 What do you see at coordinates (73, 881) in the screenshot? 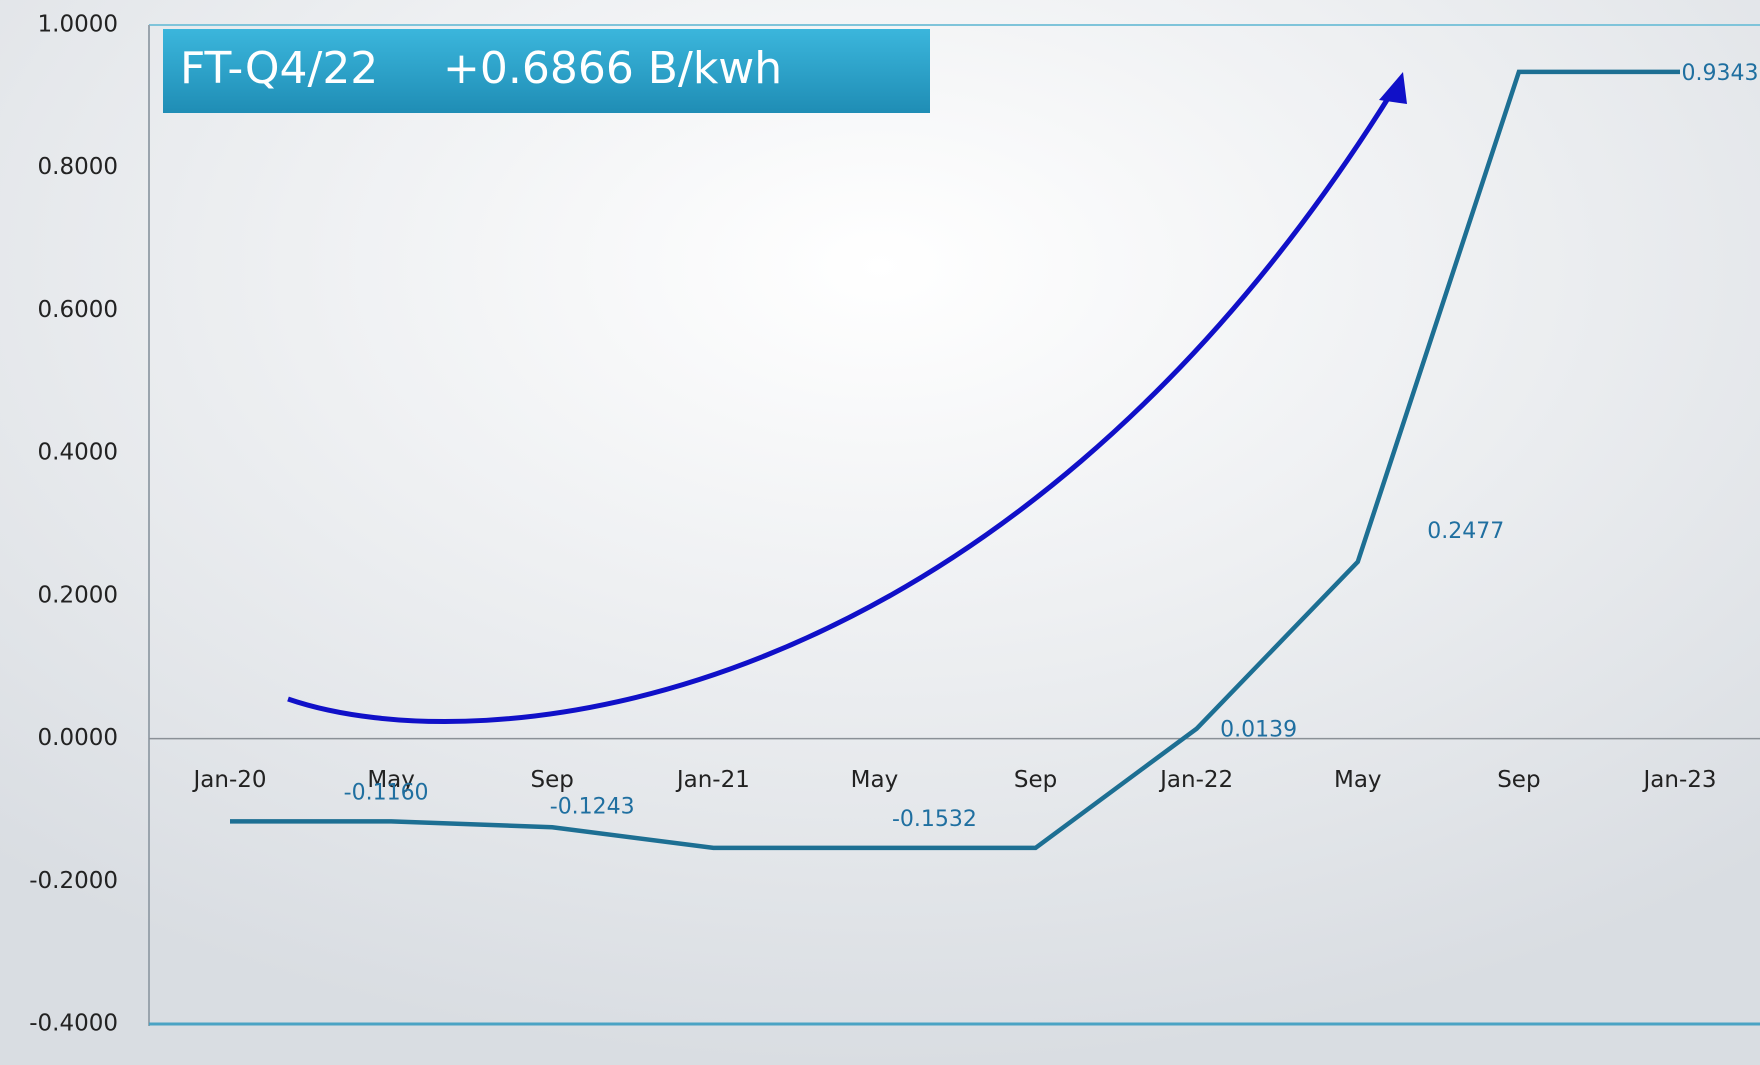
I see `y-tick-label: -0.2000` at bounding box center [73, 881].